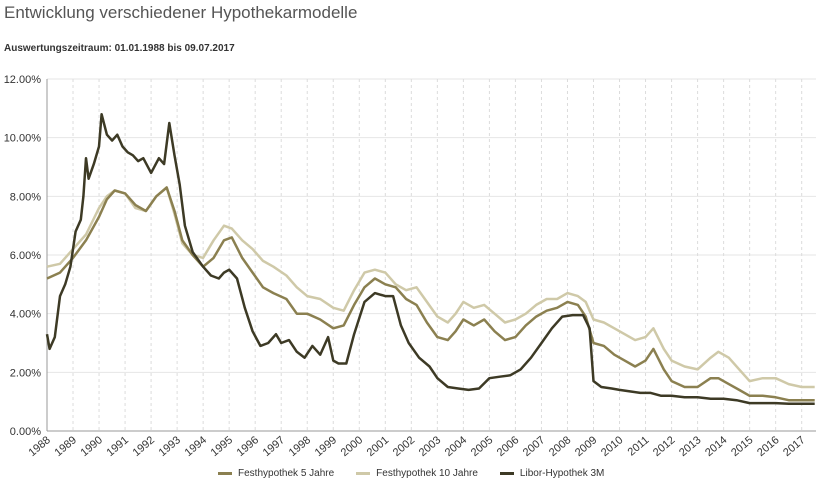  What do you see at coordinates (118, 446) in the screenshot?
I see `x-tick-label: 1991` at bounding box center [118, 446].